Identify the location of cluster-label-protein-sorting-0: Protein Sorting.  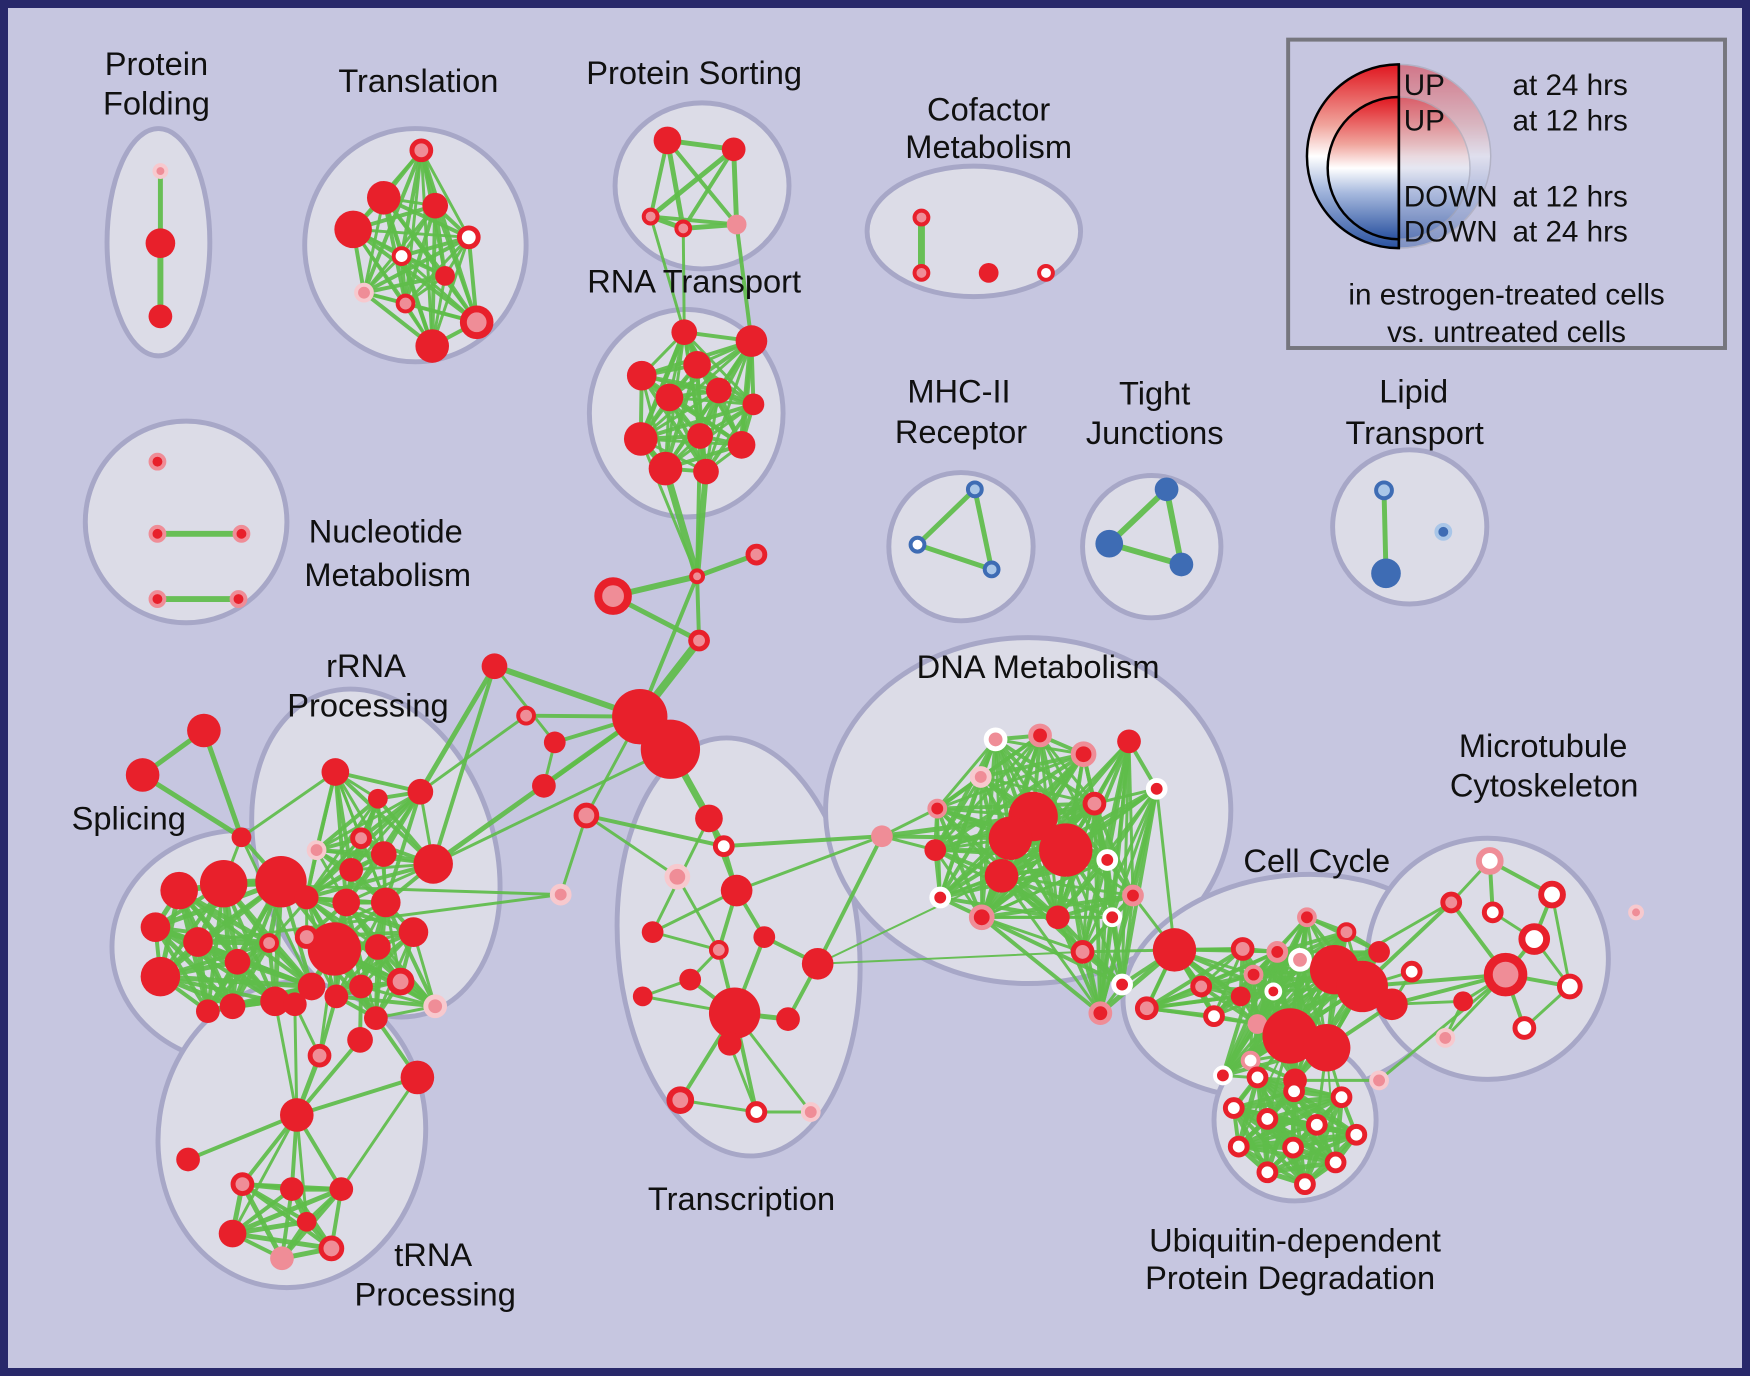
(694, 72).